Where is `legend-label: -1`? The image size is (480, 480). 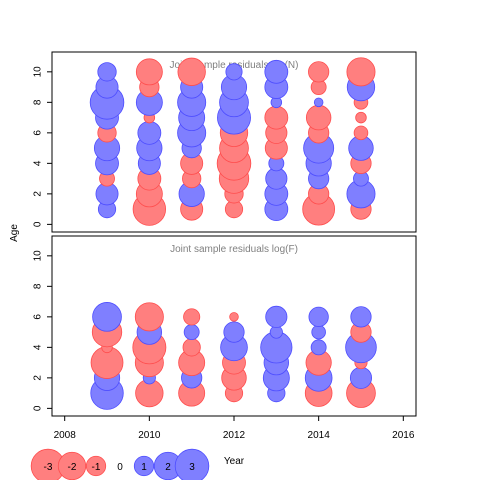
legend-label: -1 is located at coordinates (96, 467).